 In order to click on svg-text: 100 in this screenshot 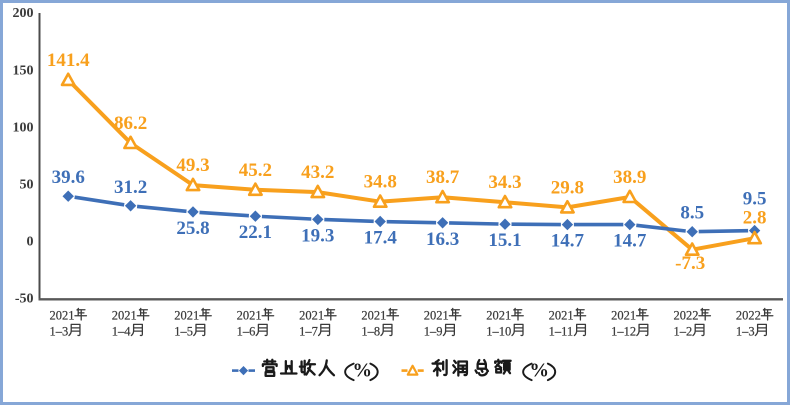, I will do `click(23, 127)`.